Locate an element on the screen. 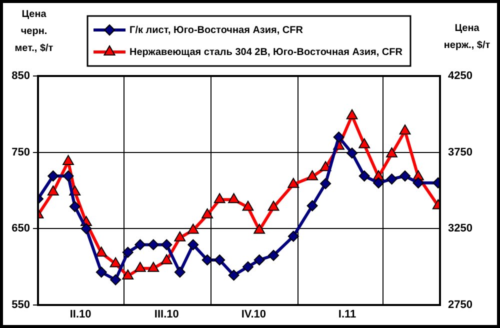  y-tick-label: 850 is located at coordinates (21, 76).